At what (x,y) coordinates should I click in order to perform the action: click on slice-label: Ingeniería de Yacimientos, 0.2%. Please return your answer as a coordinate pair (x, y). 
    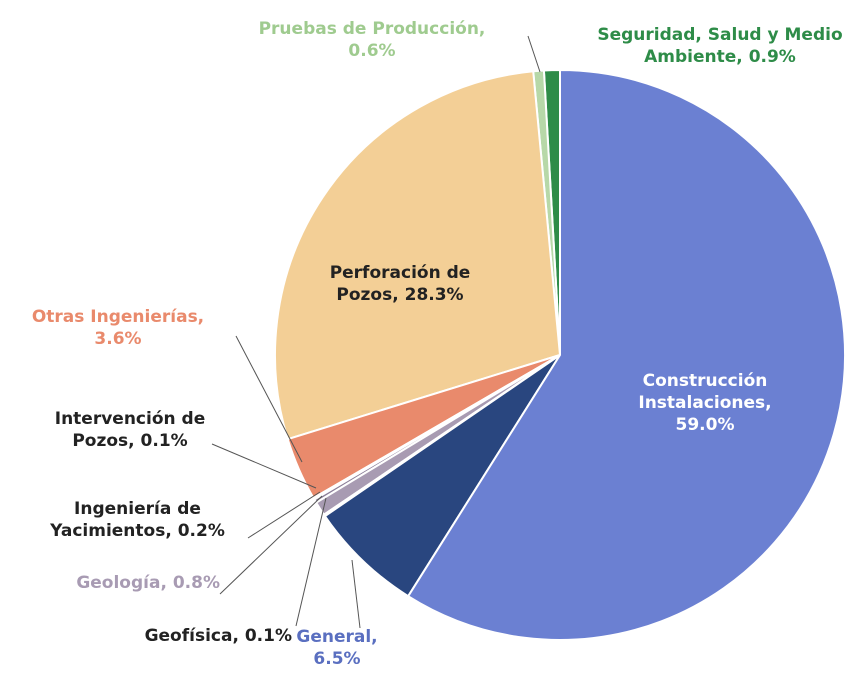
    Looking at the image, I should click on (137, 520).